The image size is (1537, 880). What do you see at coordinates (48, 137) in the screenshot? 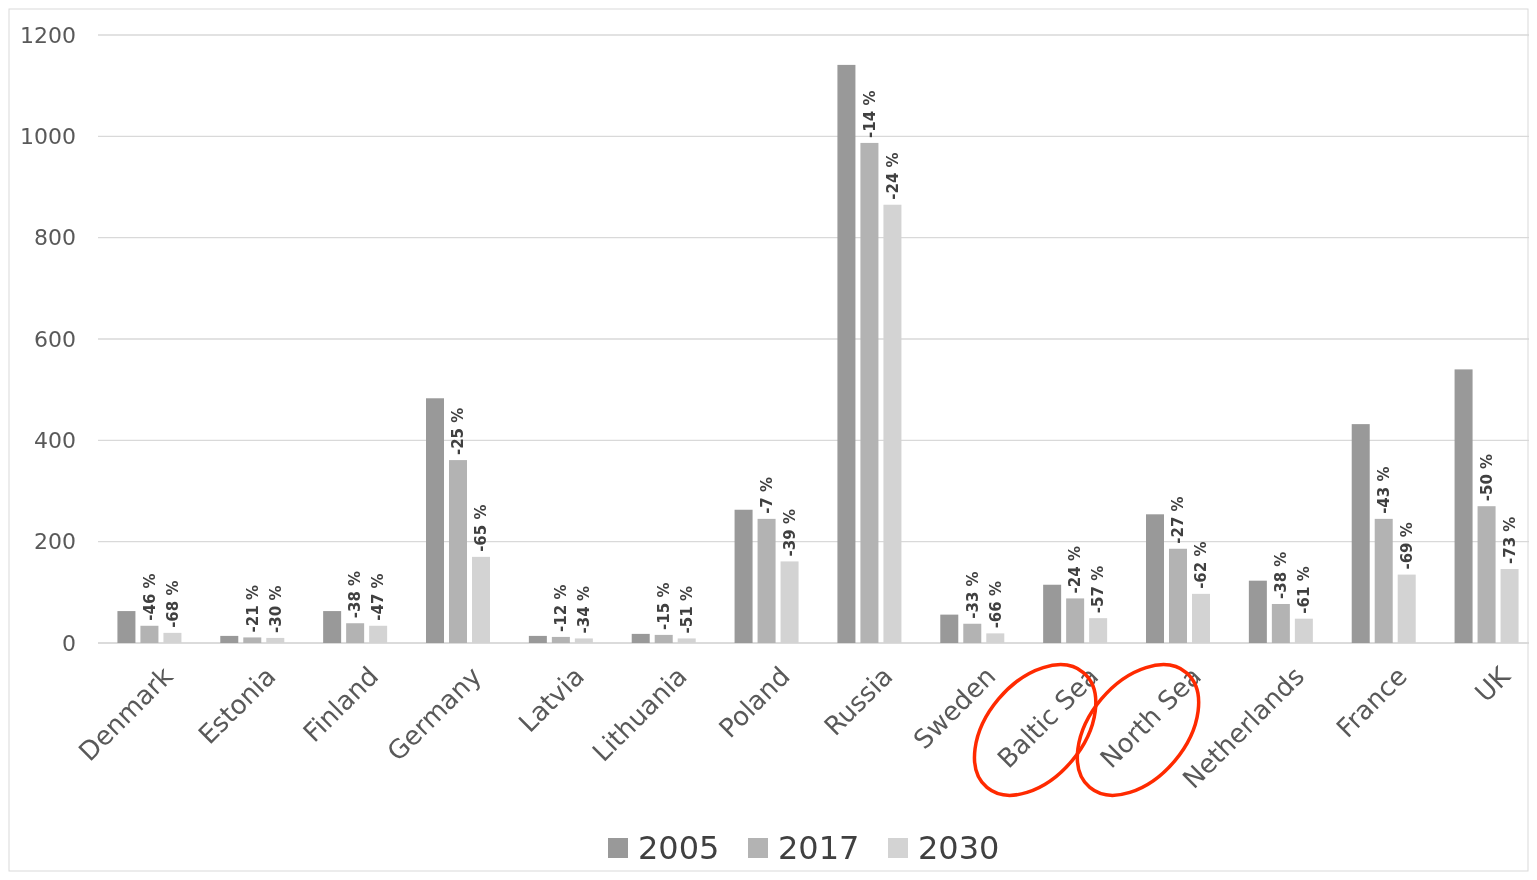
I see `y-tick-label: 1000` at bounding box center [48, 137].